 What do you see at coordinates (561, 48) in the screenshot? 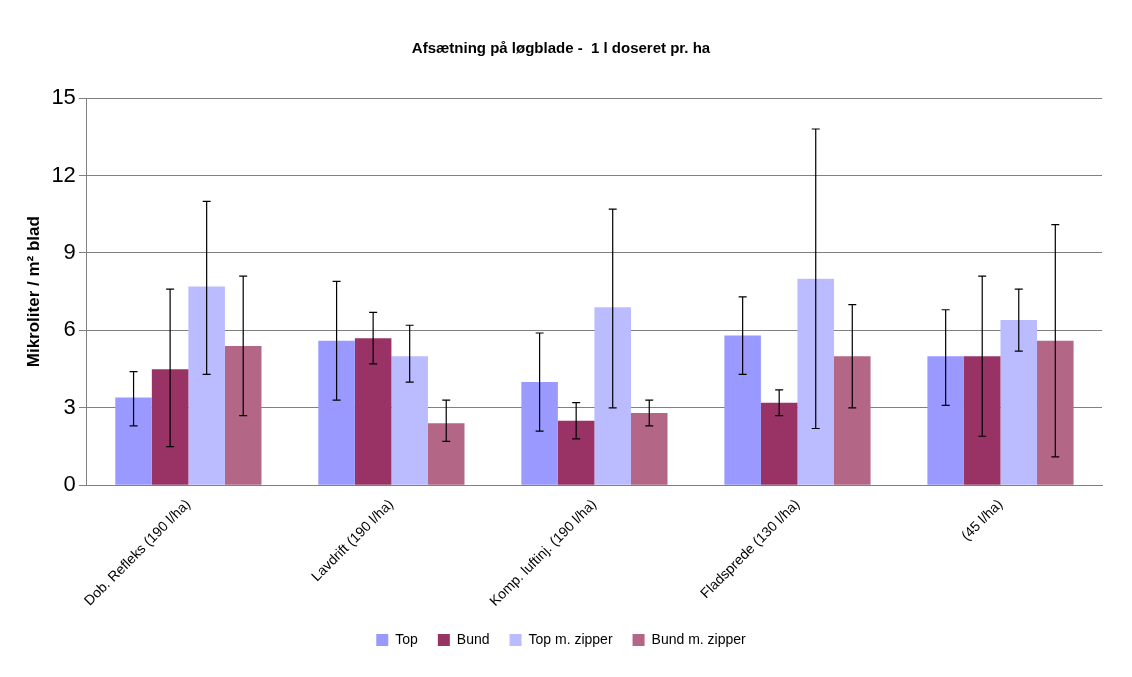
I see `chart-title: Afsætning på løgblade - 1 l doseret pr. ha` at bounding box center [561, 48].